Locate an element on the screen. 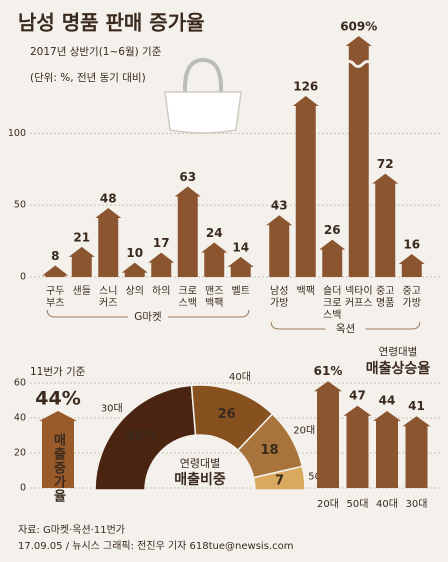  chart-title: 매출비중 is located at coordinates (200, 479).